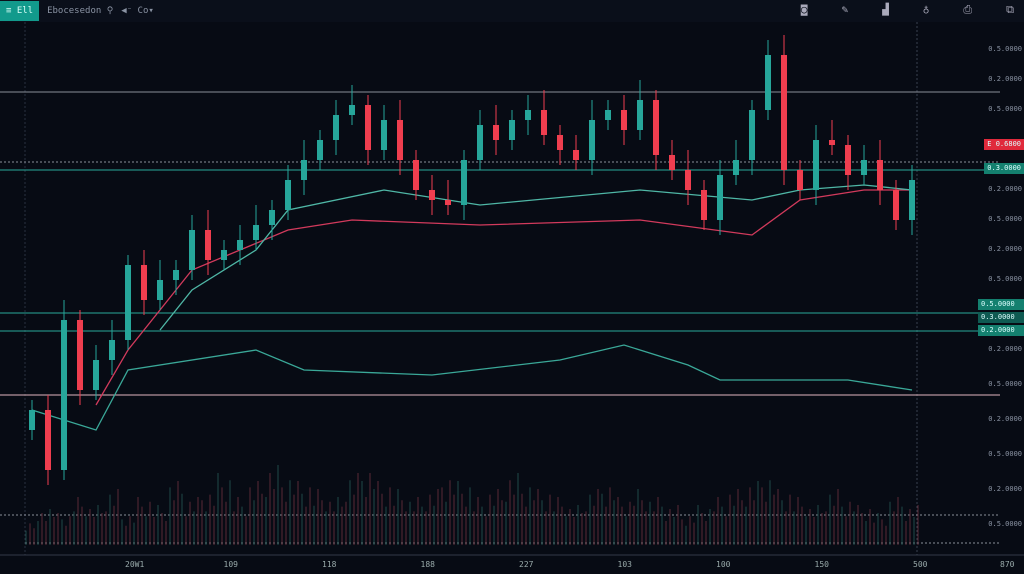  Describe the element at coordinates (1001, 330) in the screenshot. I see `level-tag: 0.2.0000` at that location.